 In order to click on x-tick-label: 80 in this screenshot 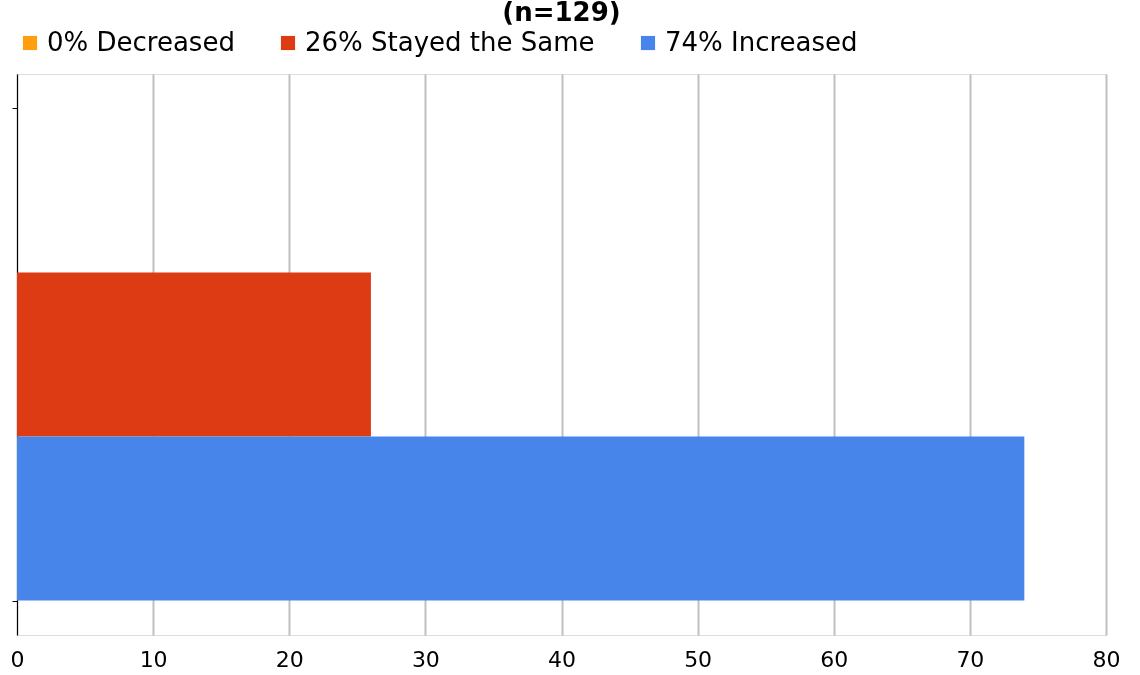, I will do `click(1106, 659)`.